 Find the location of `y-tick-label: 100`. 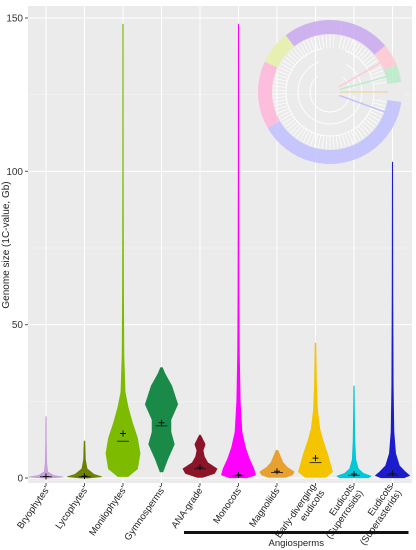

y-tick-label: 100 is located at coordinates (14, 172).